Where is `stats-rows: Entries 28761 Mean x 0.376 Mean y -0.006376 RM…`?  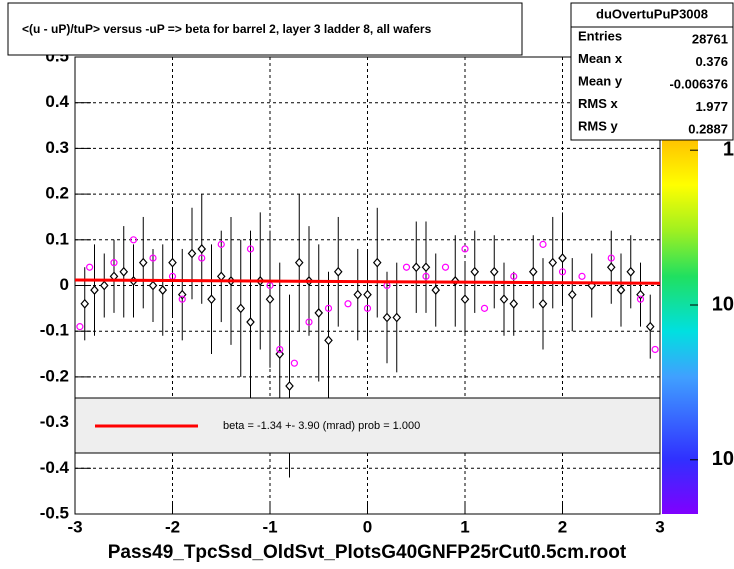 stats-rows: Entries 28761 Mean x 0.376 Mean y -0.006376 RM… is located at coordinates (653, 82).